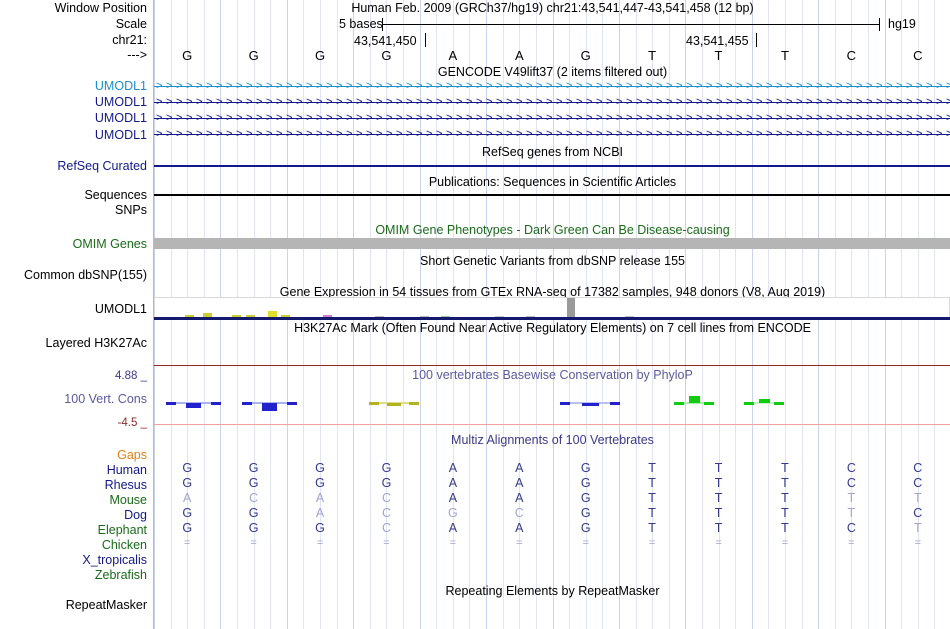 This screenshot has width=950, height=629. I want to click on sidebar-item-species-chicken: Chicken, so click(124, 545).